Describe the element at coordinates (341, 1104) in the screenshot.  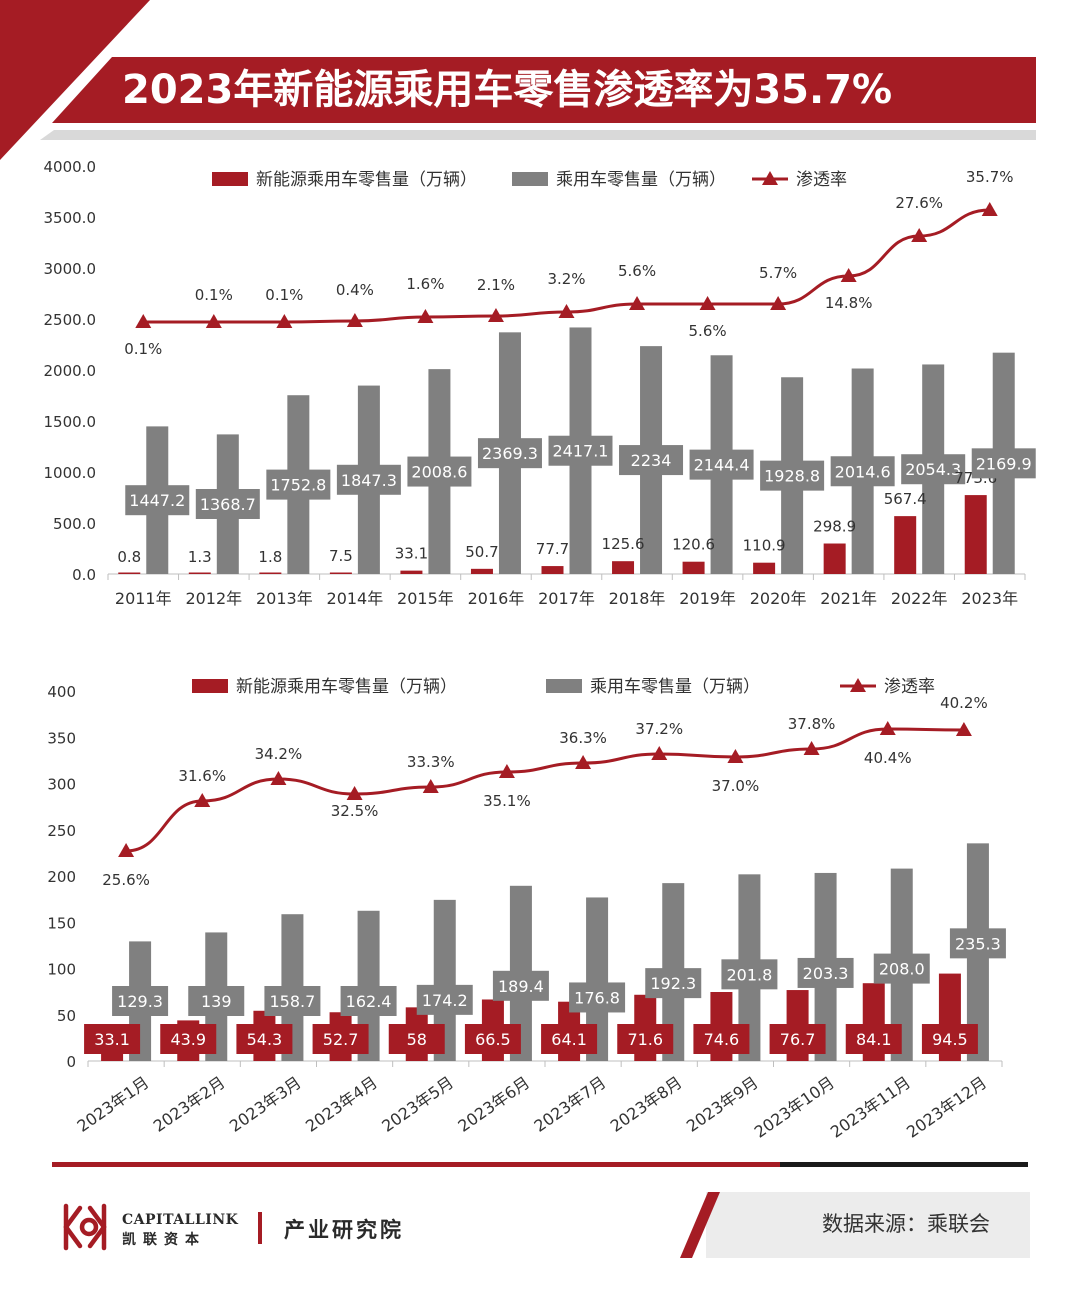
I see `x-tick-label: 2023年4月` at that location.